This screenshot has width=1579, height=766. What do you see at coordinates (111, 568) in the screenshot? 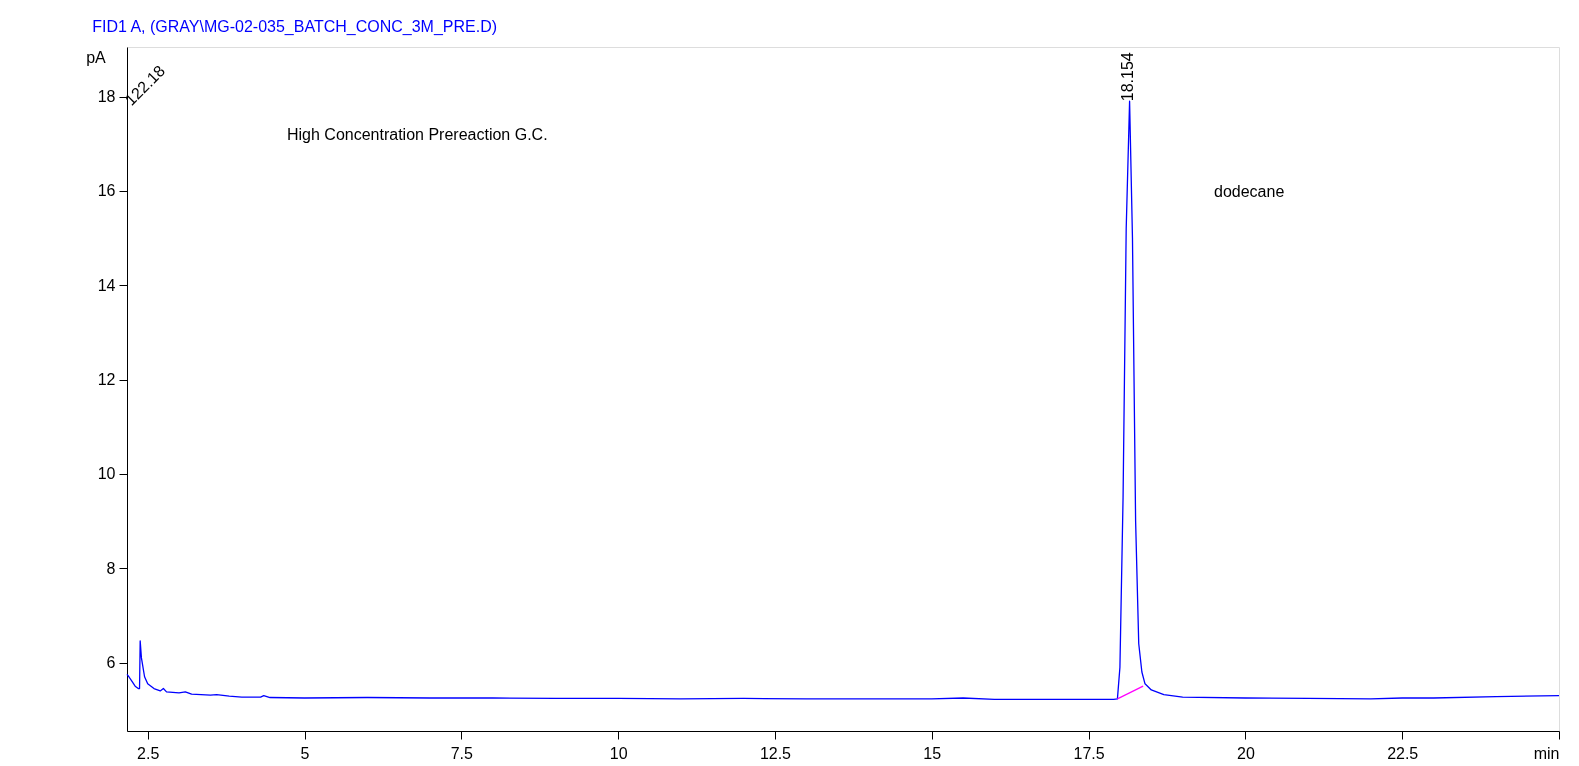
I see `y-tick-label: 8` at bounding box center [111, 568].